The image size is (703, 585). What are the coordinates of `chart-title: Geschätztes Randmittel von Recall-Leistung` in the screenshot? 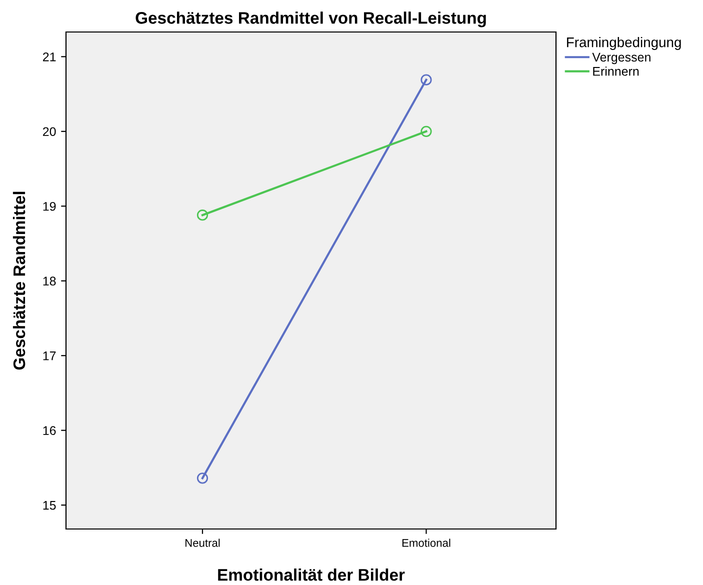 It's located at (311, 20).